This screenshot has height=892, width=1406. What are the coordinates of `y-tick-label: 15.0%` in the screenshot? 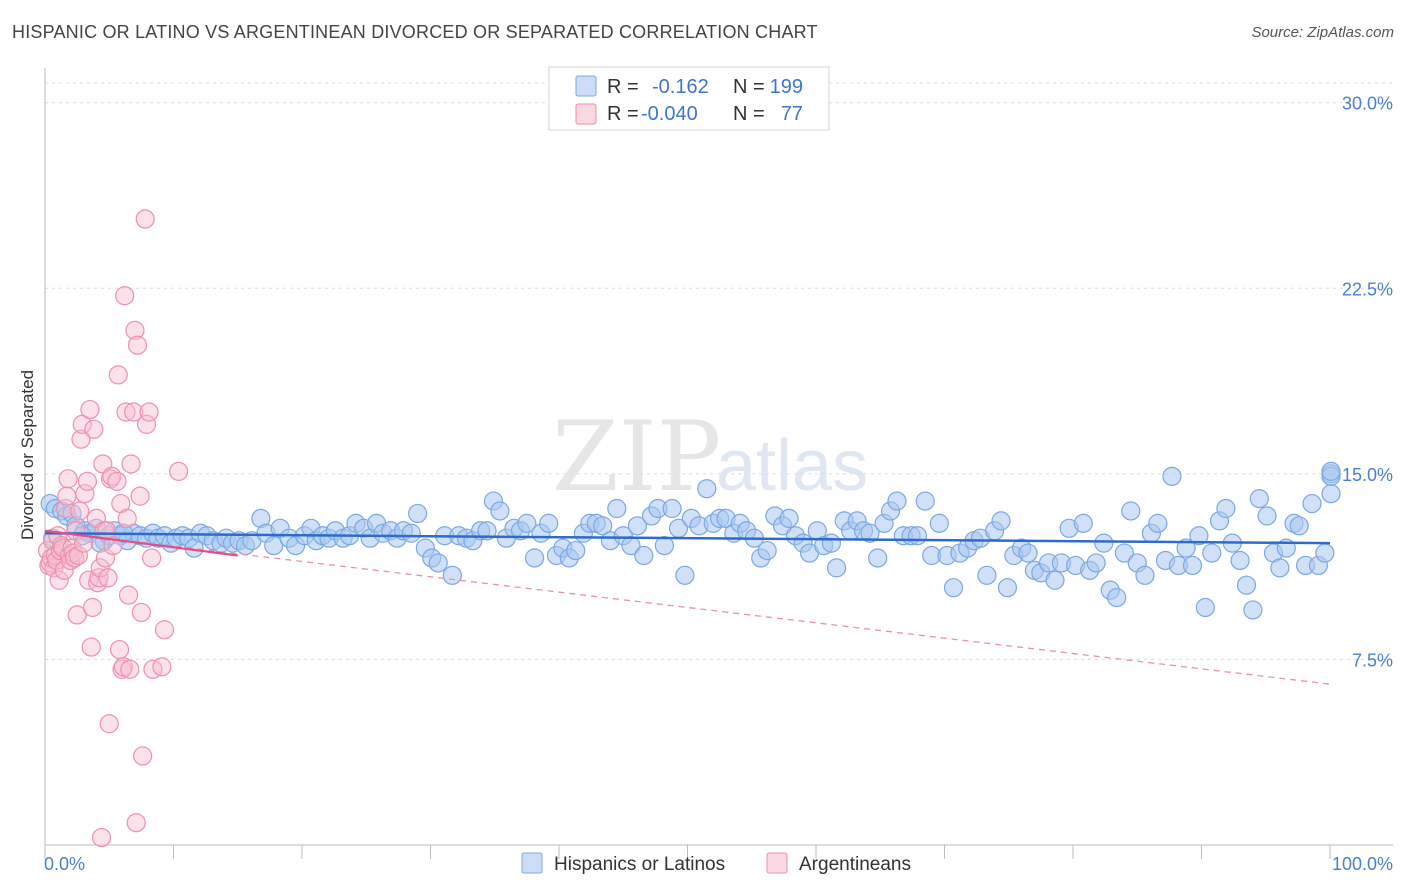 It's located at (1367, 475).